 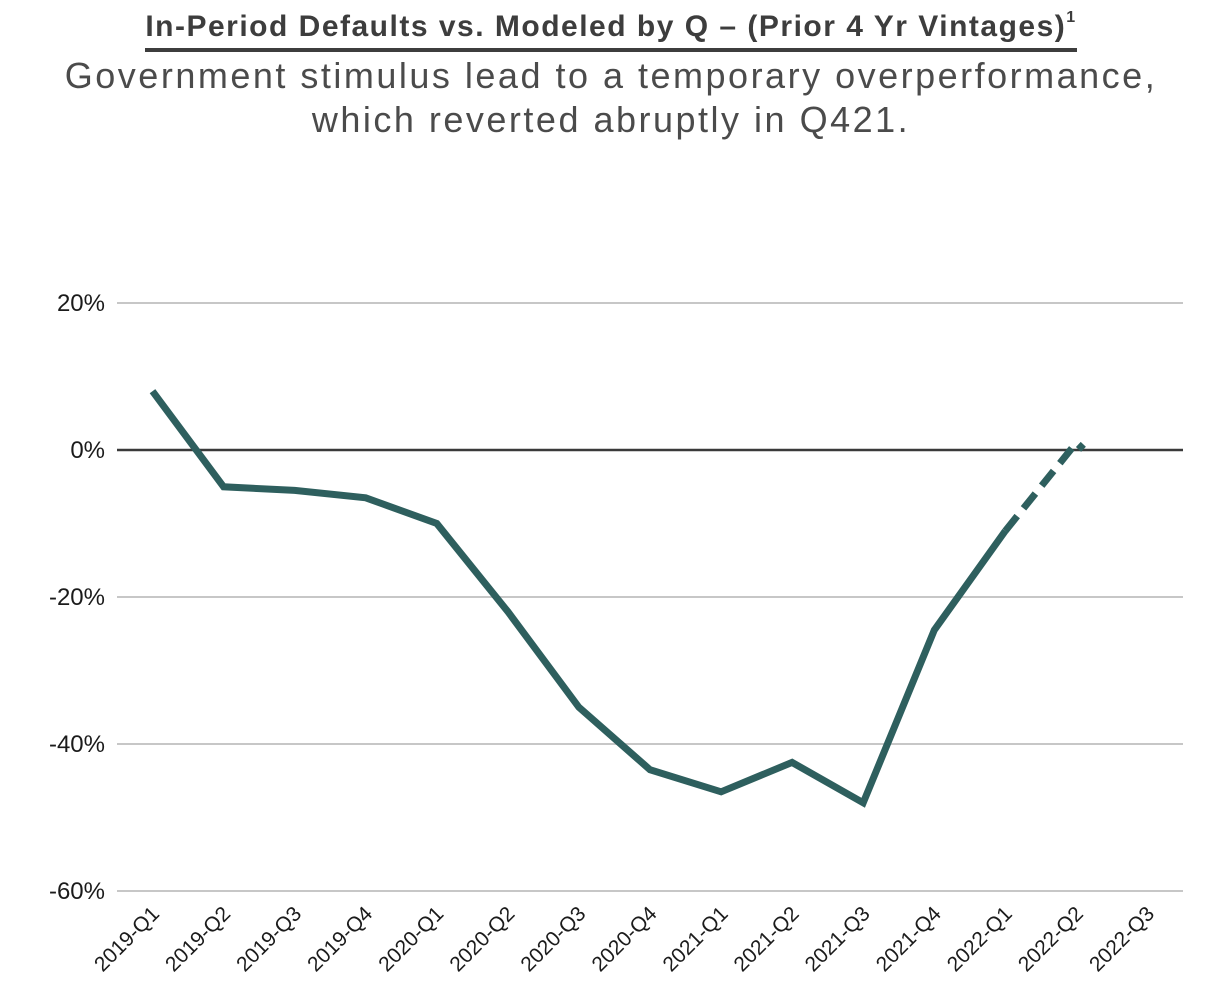 I want to click on x-axis-label: 2020-Q2, so click(x=482, y=939).